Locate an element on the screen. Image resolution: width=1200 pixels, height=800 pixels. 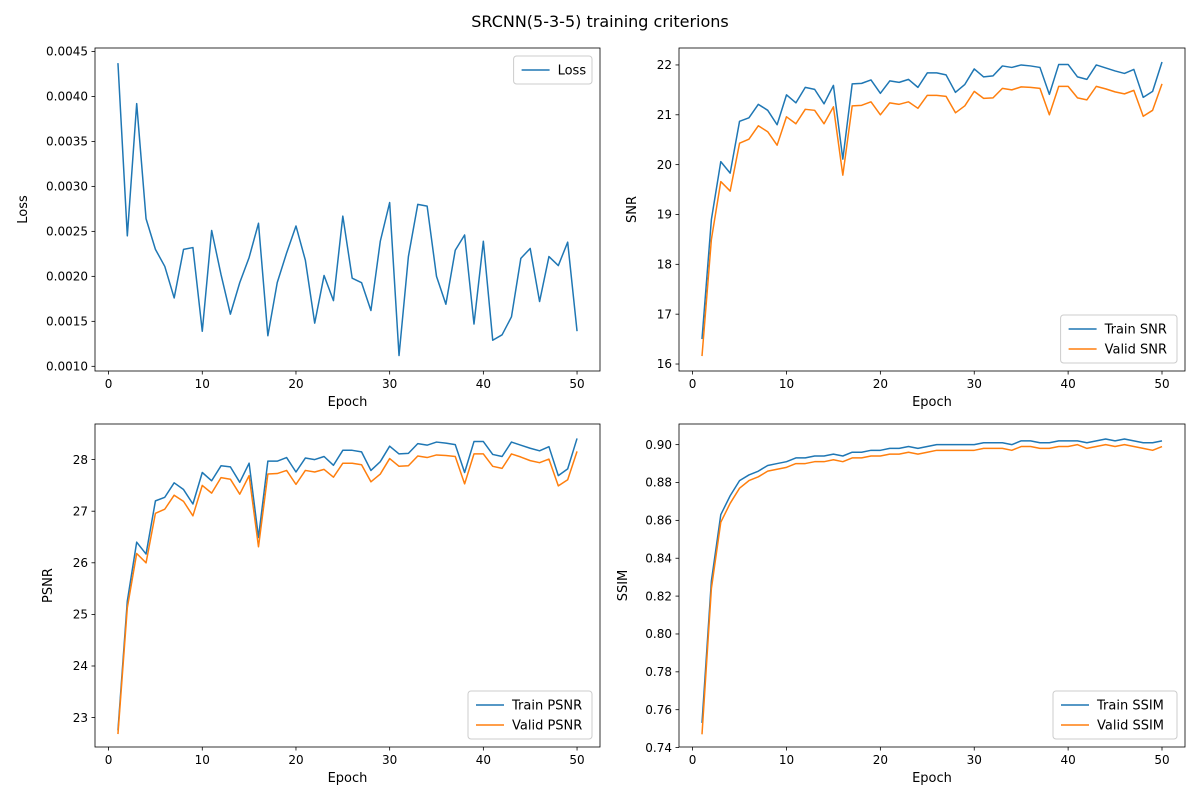
y-tick-label: 0.0020 is located at coordinates (67, 277).